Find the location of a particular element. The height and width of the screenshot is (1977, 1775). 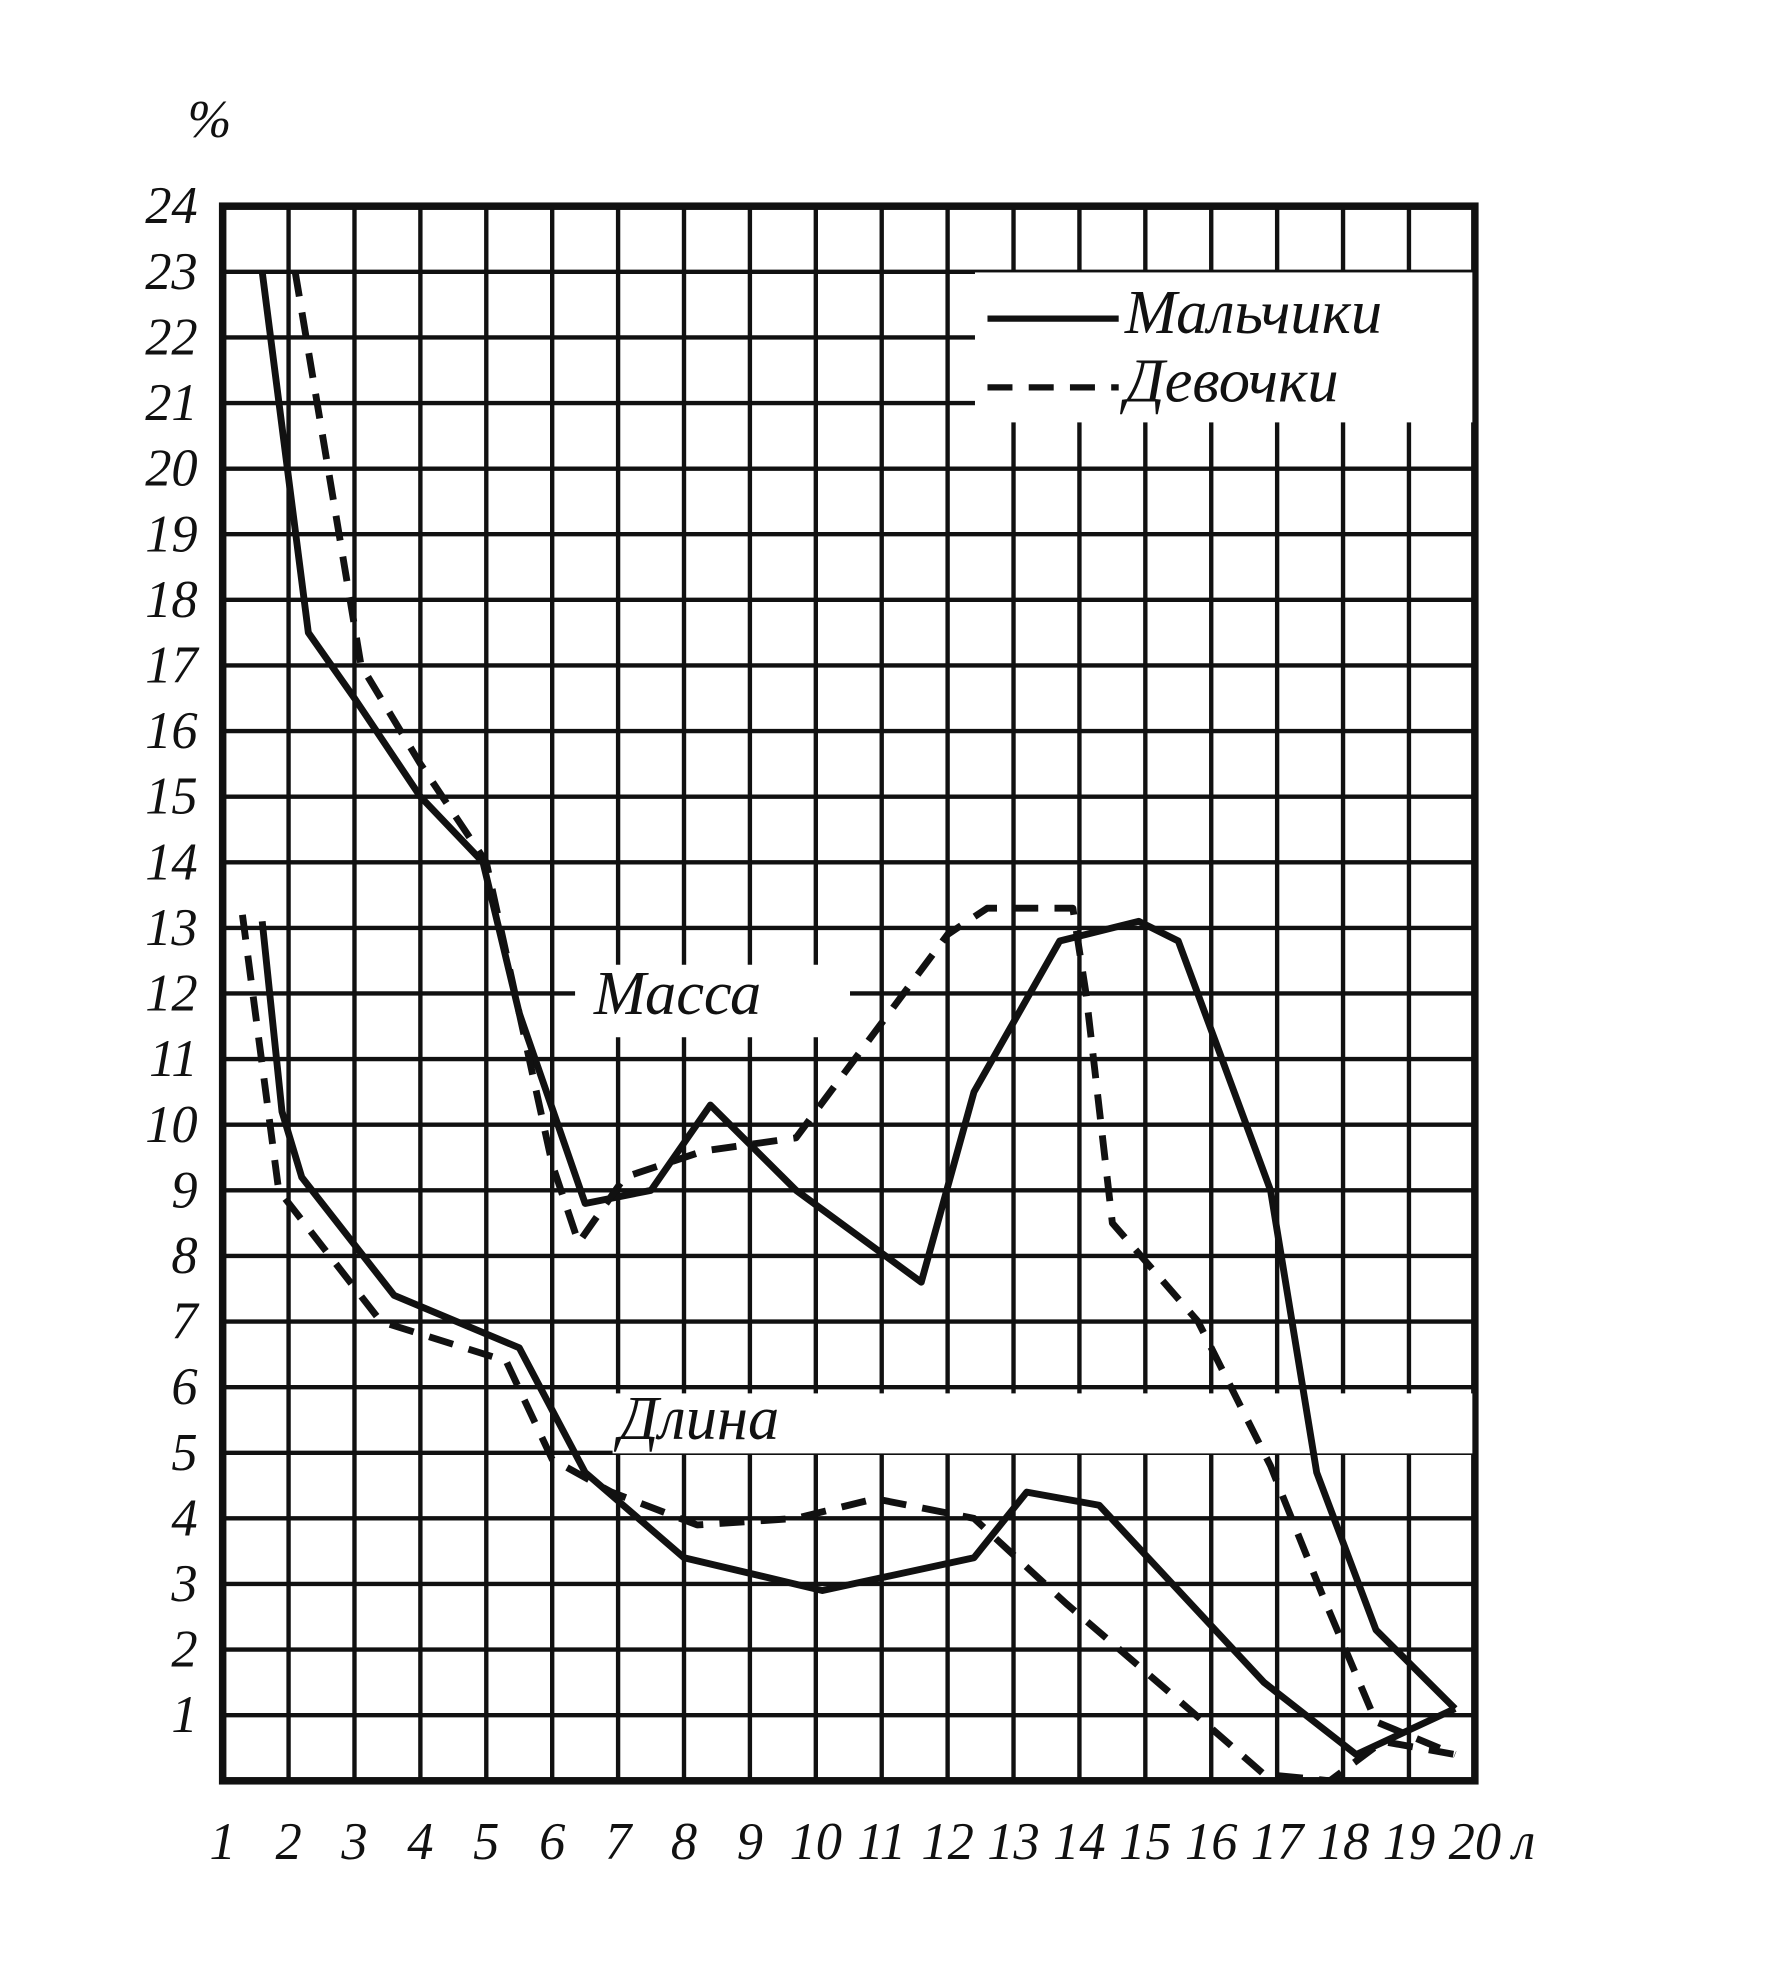

y-tick-label: 11 is located at coordinates (173, 1059).